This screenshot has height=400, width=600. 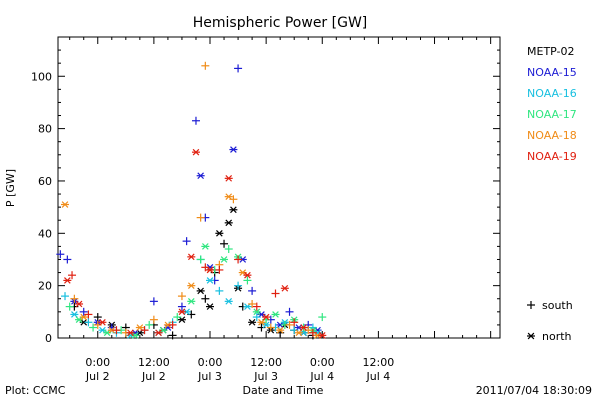 What do you see at coordinates (552, 93) in the screenshot?
I see `legend-entry: NOAA-16` at bounding box center [552, 93].